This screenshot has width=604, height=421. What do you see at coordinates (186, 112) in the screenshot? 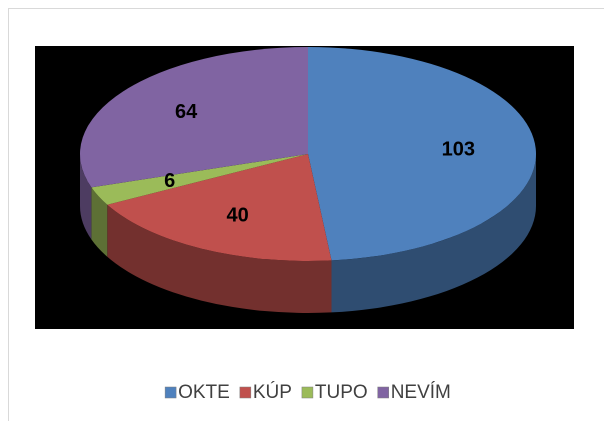
I see `data-label: 64` at bounding box center [186, 112].